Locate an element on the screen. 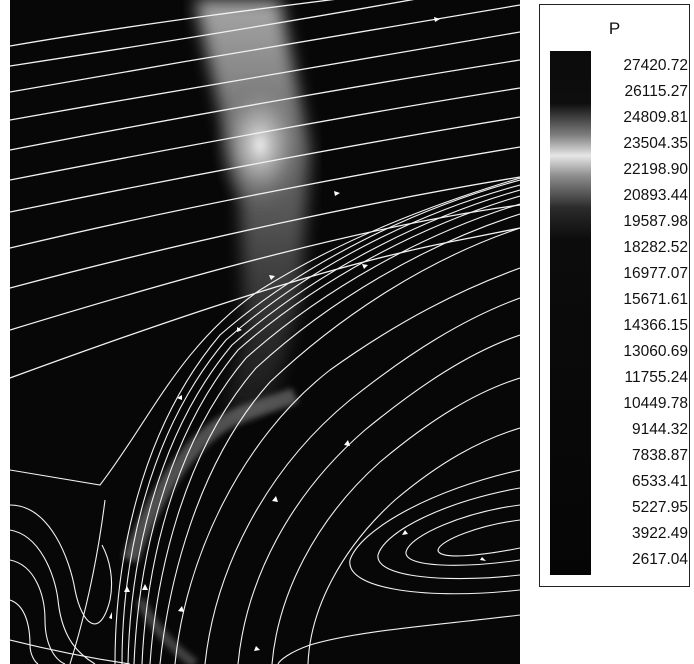 Image resolution: width=694 pixels, height=664 pixels. legend-tick-label: 13060.69 is located at coordinates (655, 351).